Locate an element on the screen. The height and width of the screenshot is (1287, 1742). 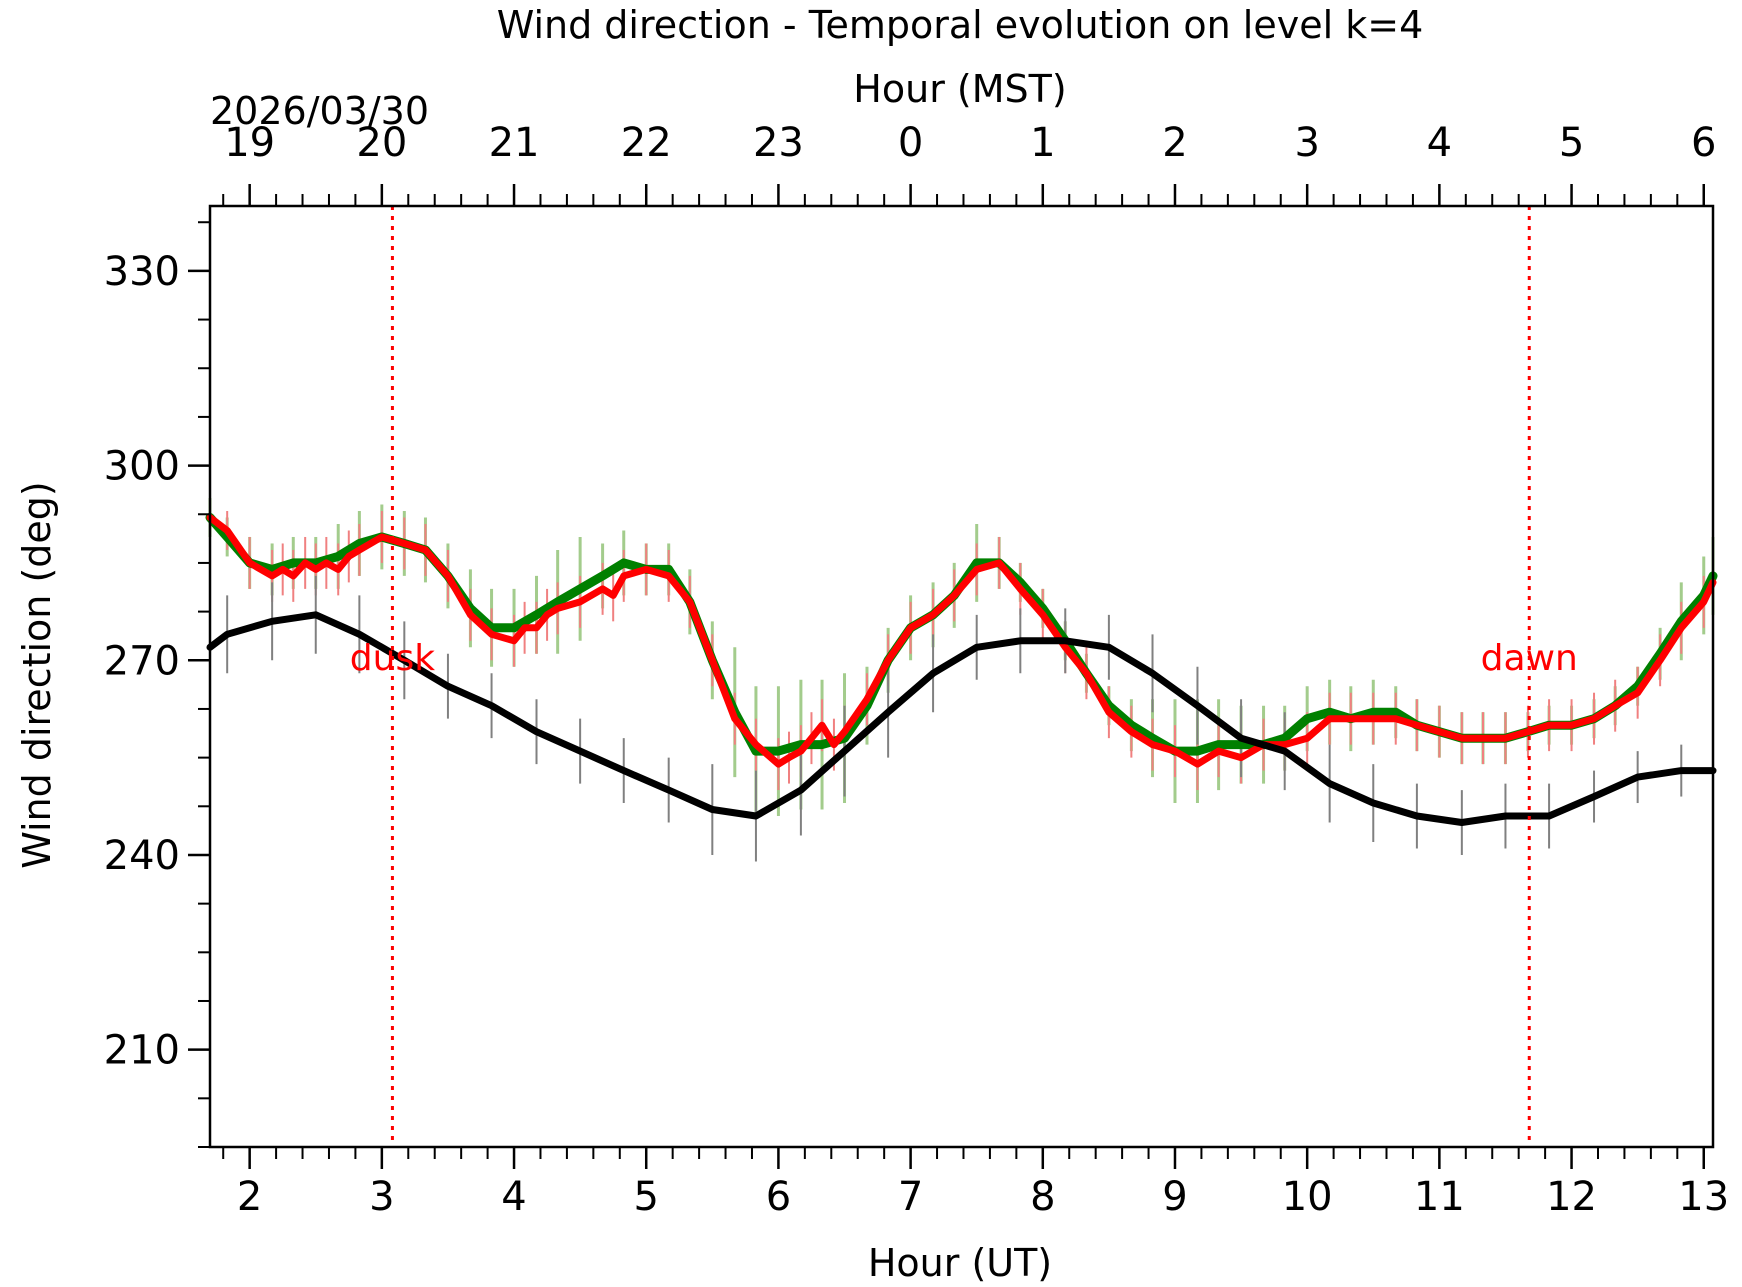
x-tick-label: 12 is located at coordinates (1571, 1197).